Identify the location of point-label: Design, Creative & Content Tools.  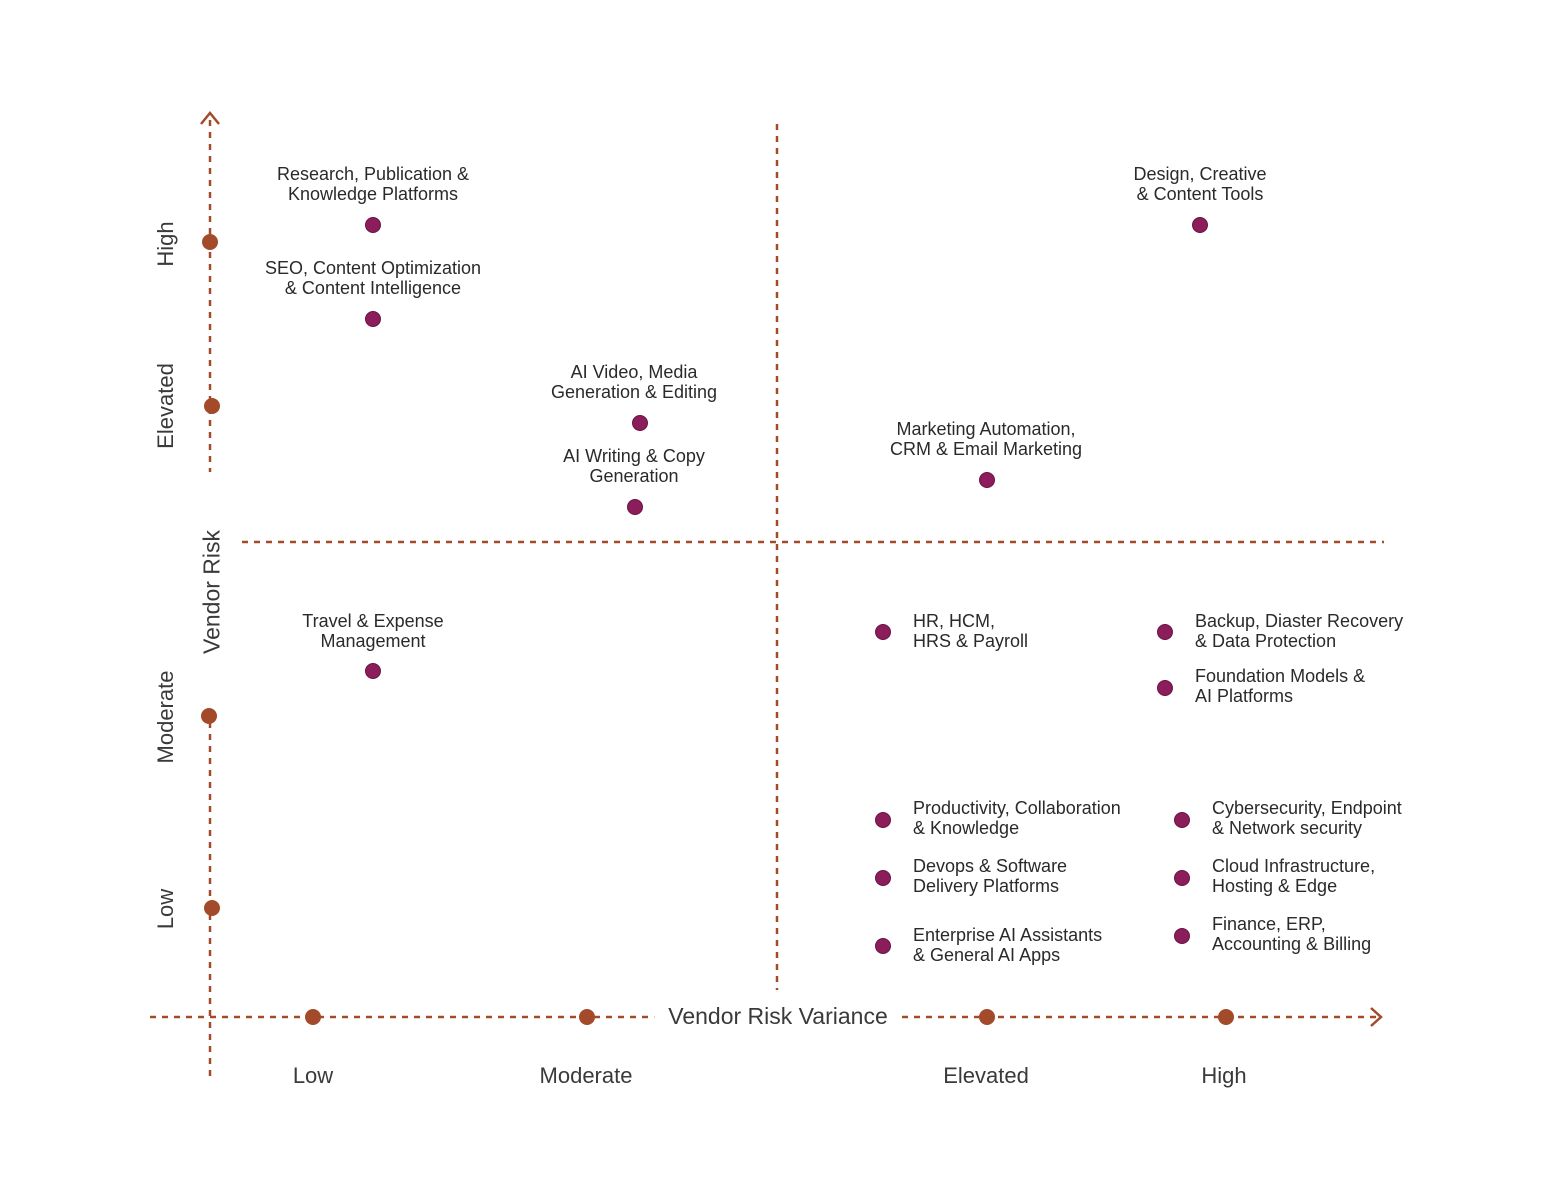
(1200, 184).